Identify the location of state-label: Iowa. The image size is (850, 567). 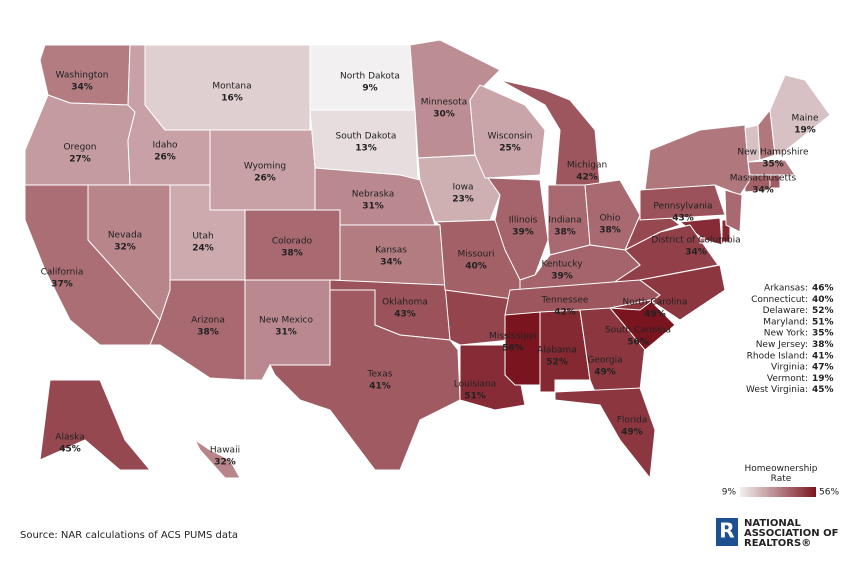
(462, 188).